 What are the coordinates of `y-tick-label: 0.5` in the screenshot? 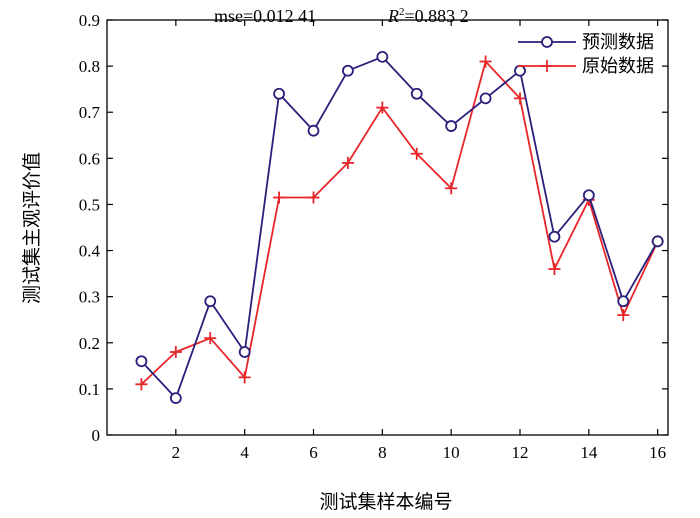 It's located at (89, 204).